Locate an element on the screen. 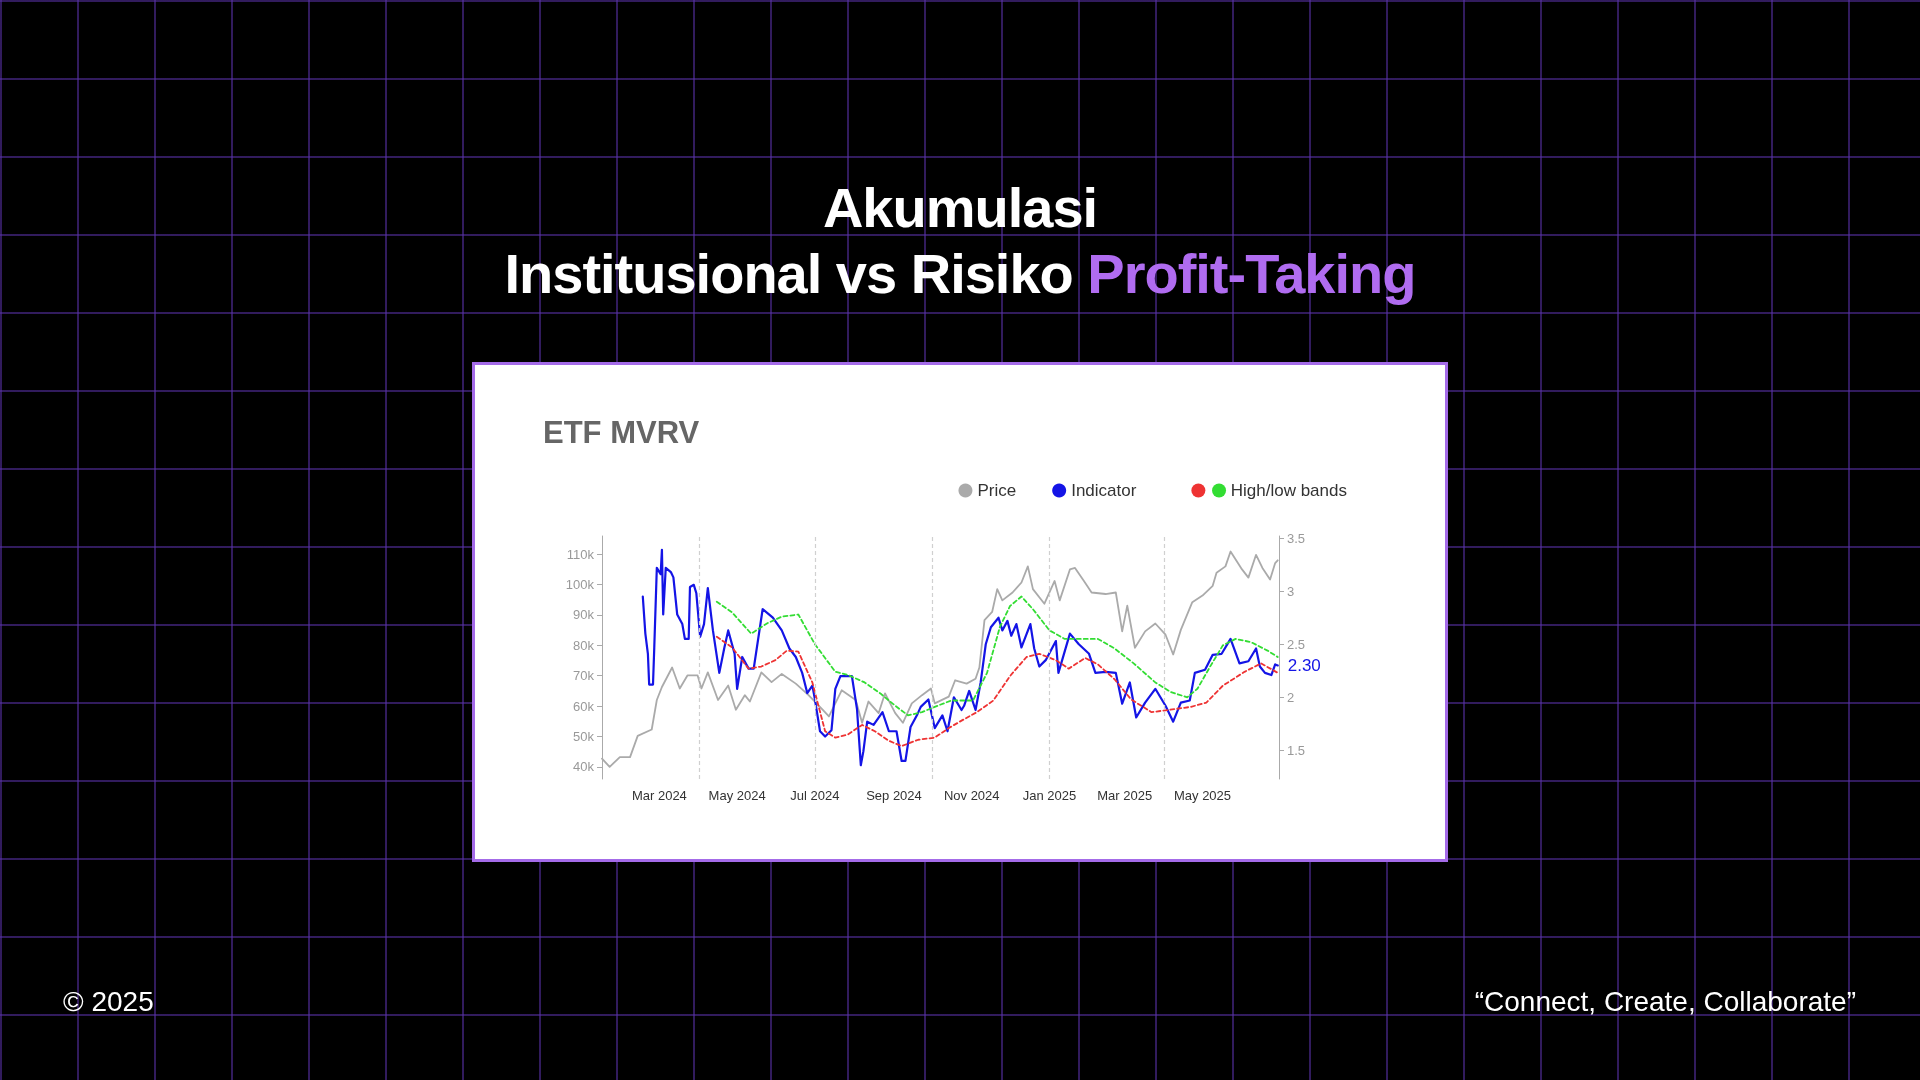 The width and height of the screenshot is (1920, 1080). chart-title: Akumulasi Institusional vs Risiko Profit-Taking is located at coordinates (960, 241).